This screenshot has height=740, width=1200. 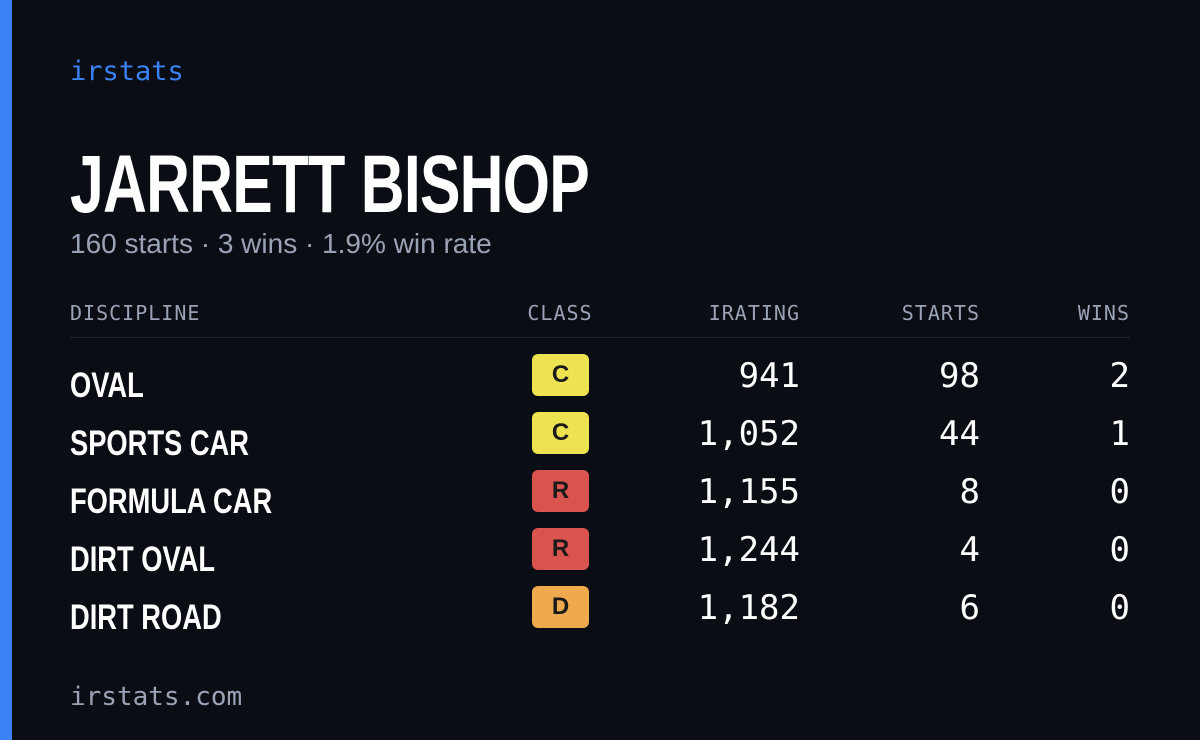 What do you see at coordinates (156, 697) in the screenshot?
I see `footer: irstats.com` at bounding box center [156, 697].